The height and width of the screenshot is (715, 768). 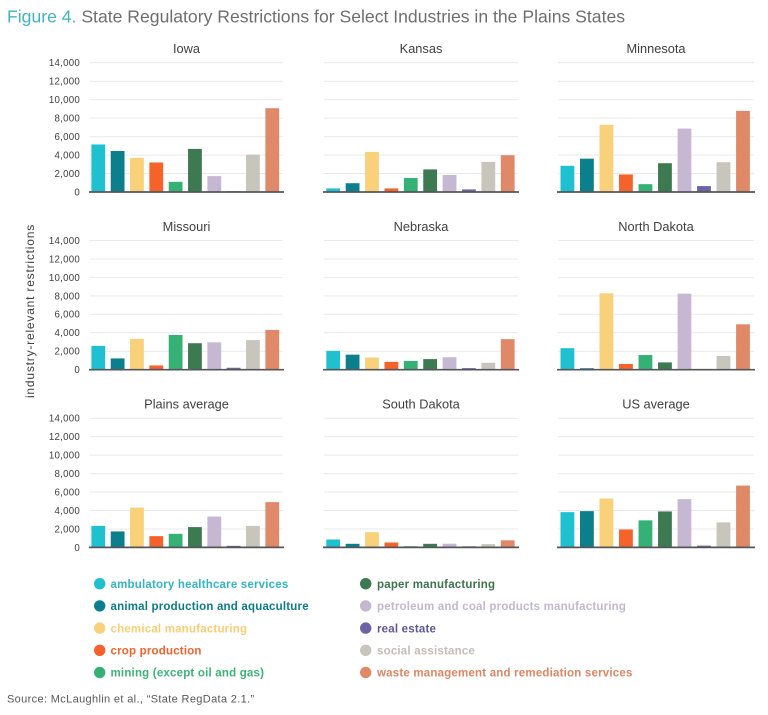 I want to click on svg-text: Iowa, so click(x=187, y=48).